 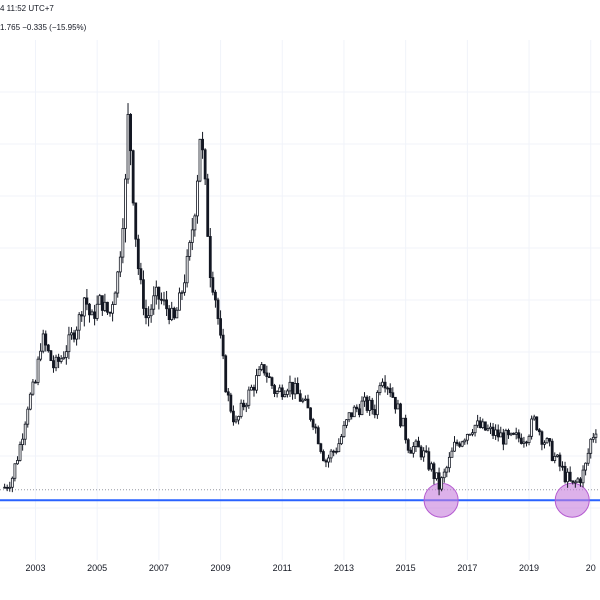 I want to click on highlight-circles, so click(x=506, y=500).